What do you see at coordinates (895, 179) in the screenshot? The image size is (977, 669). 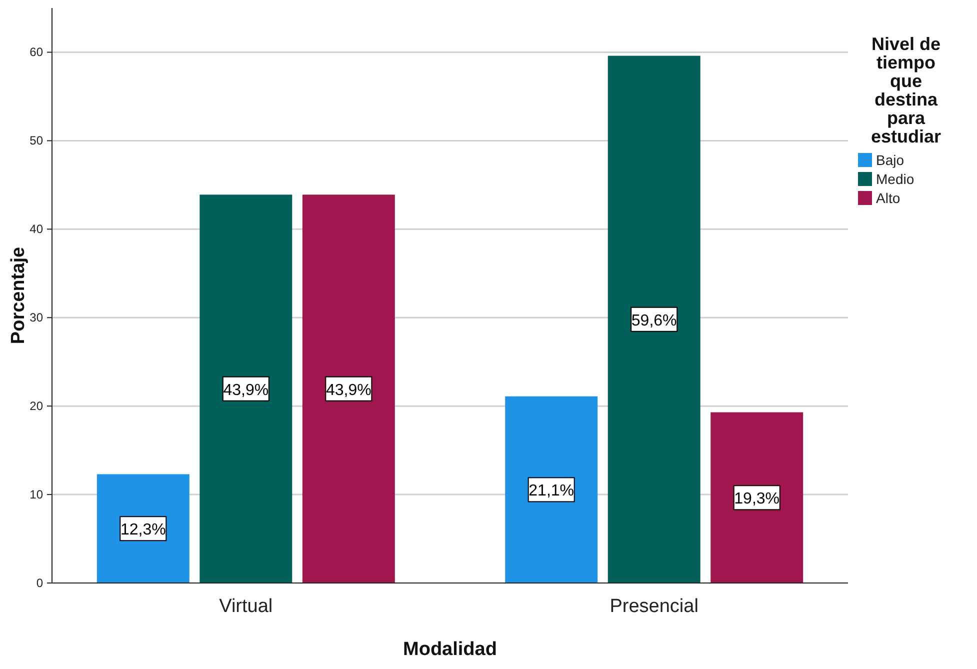 I see `legend-label: Medio` at bounding box center [895, 179].